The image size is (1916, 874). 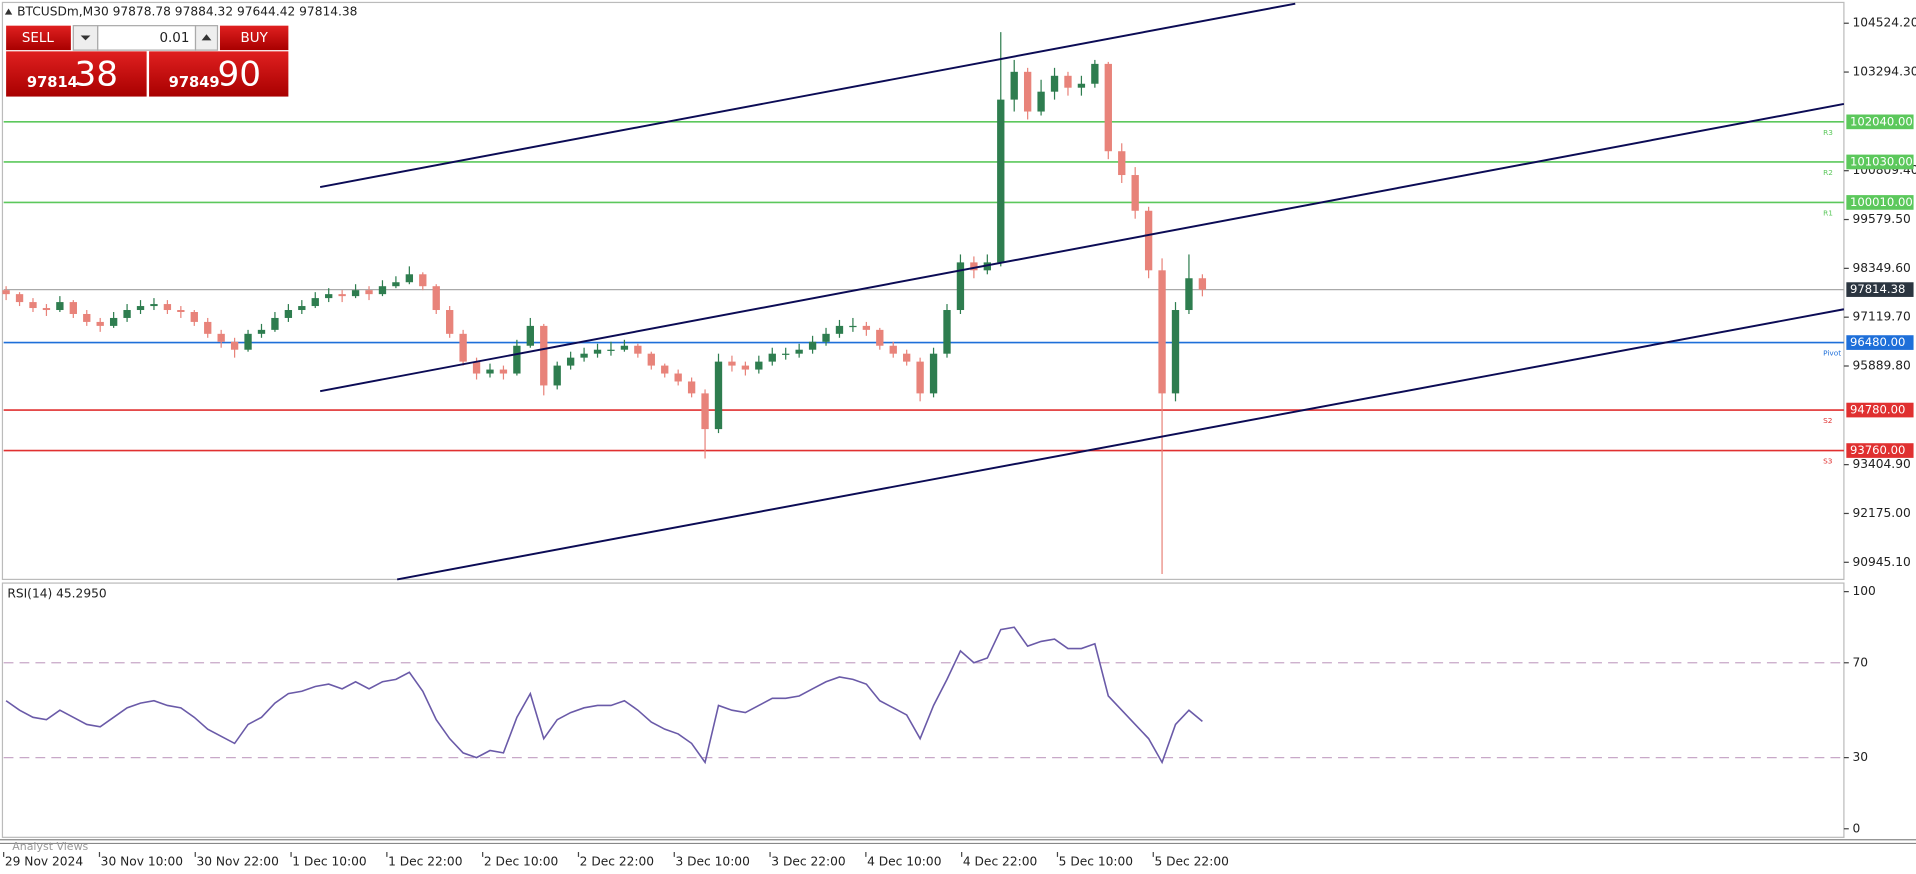 I want to click on x-tick-label: 29 Nov 2024, so click(x=44, y=861).